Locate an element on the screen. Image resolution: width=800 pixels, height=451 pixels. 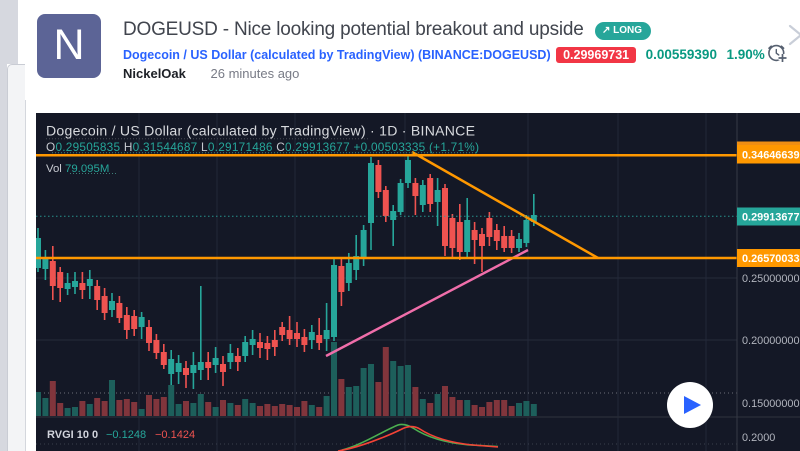
svg-text: 0.20000000 is located at coordinates (771, 341).